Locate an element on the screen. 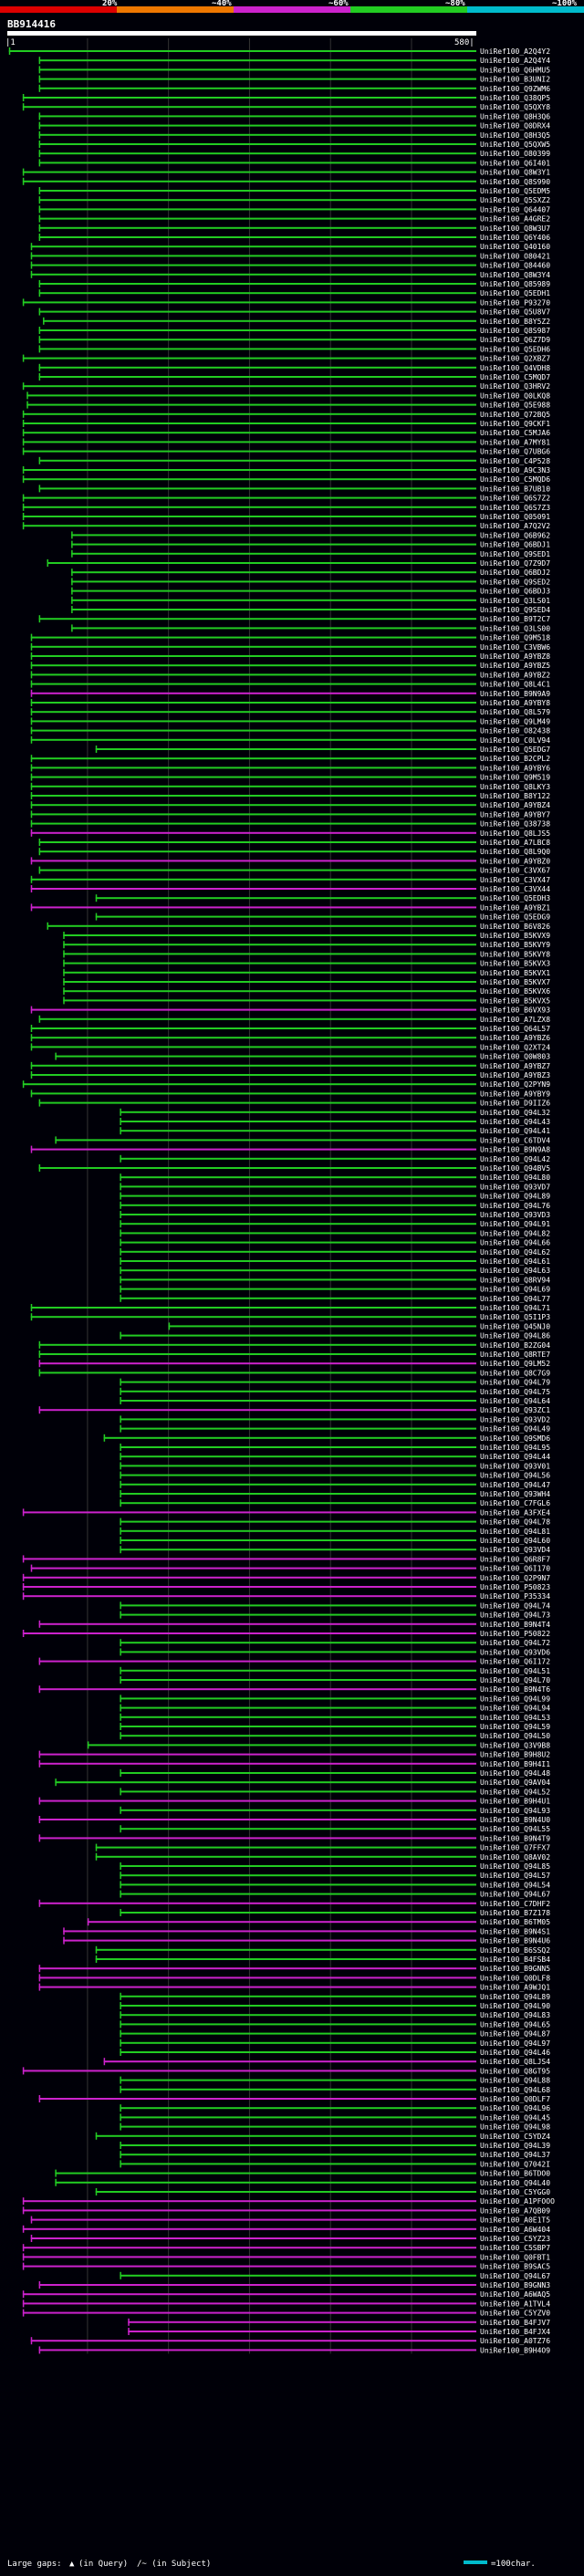 This screenshot has height=2576, width=584. hit-row: UniRef100_Q6I172 is located at coordinates (294, 1661).